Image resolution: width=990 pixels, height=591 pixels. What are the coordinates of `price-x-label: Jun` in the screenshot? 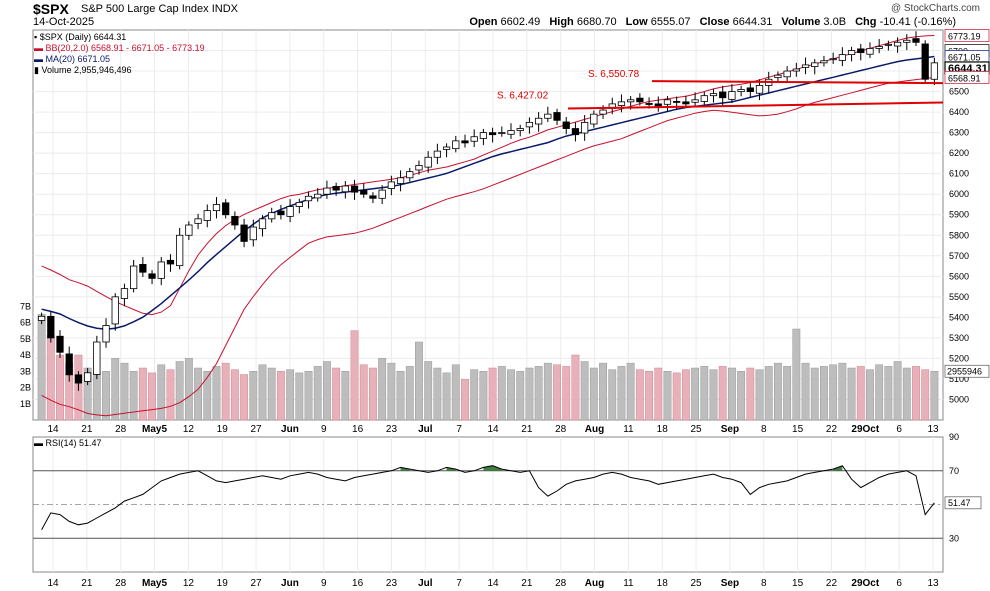 It's located at (290, 429).